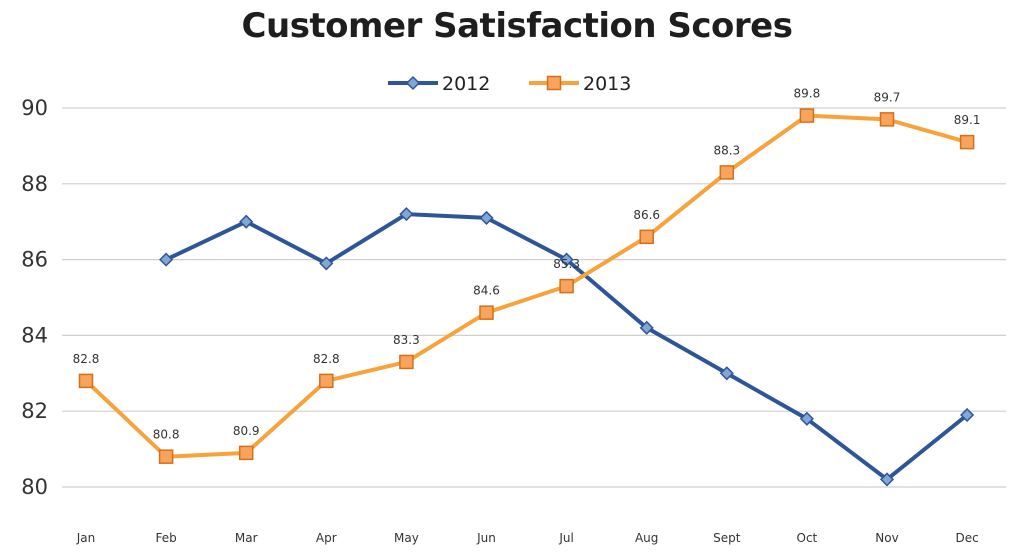 The height and width of the screenshot is (554, 1034). Describe the element at coordinates (566, 286) in the screenshot. I see `point-2013-Jul` at that location.